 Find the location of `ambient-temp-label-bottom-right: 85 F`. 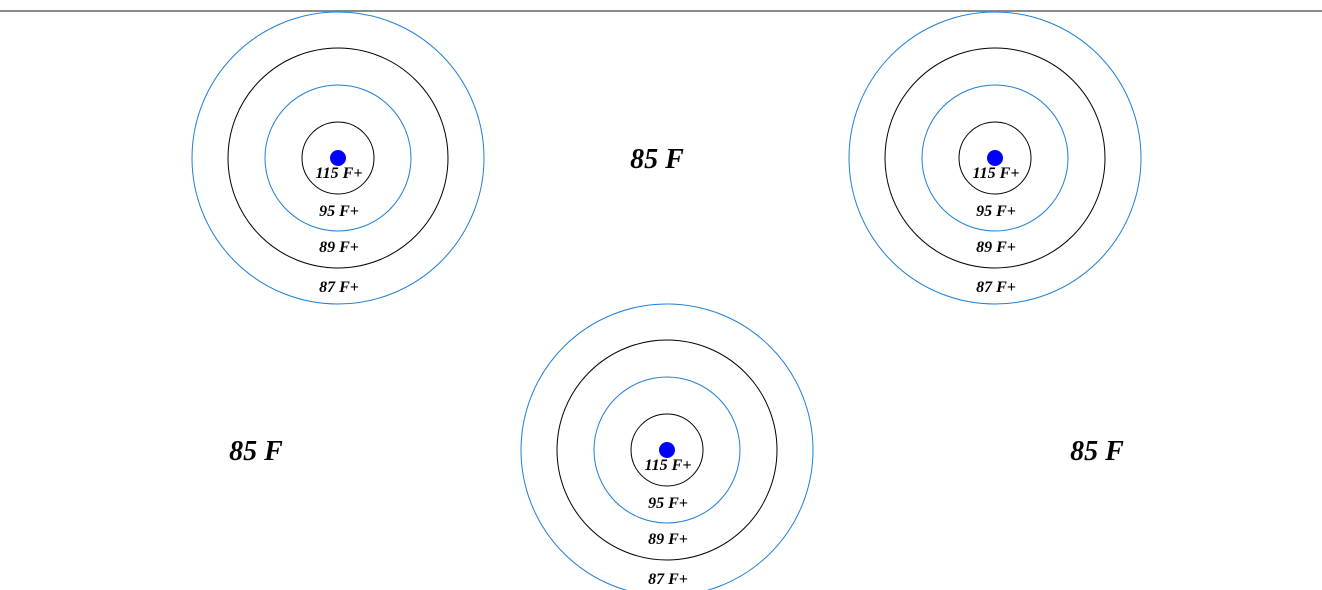

ambient-temp-label-bottom-right: 85 F is located at coordinates (1097, 451).